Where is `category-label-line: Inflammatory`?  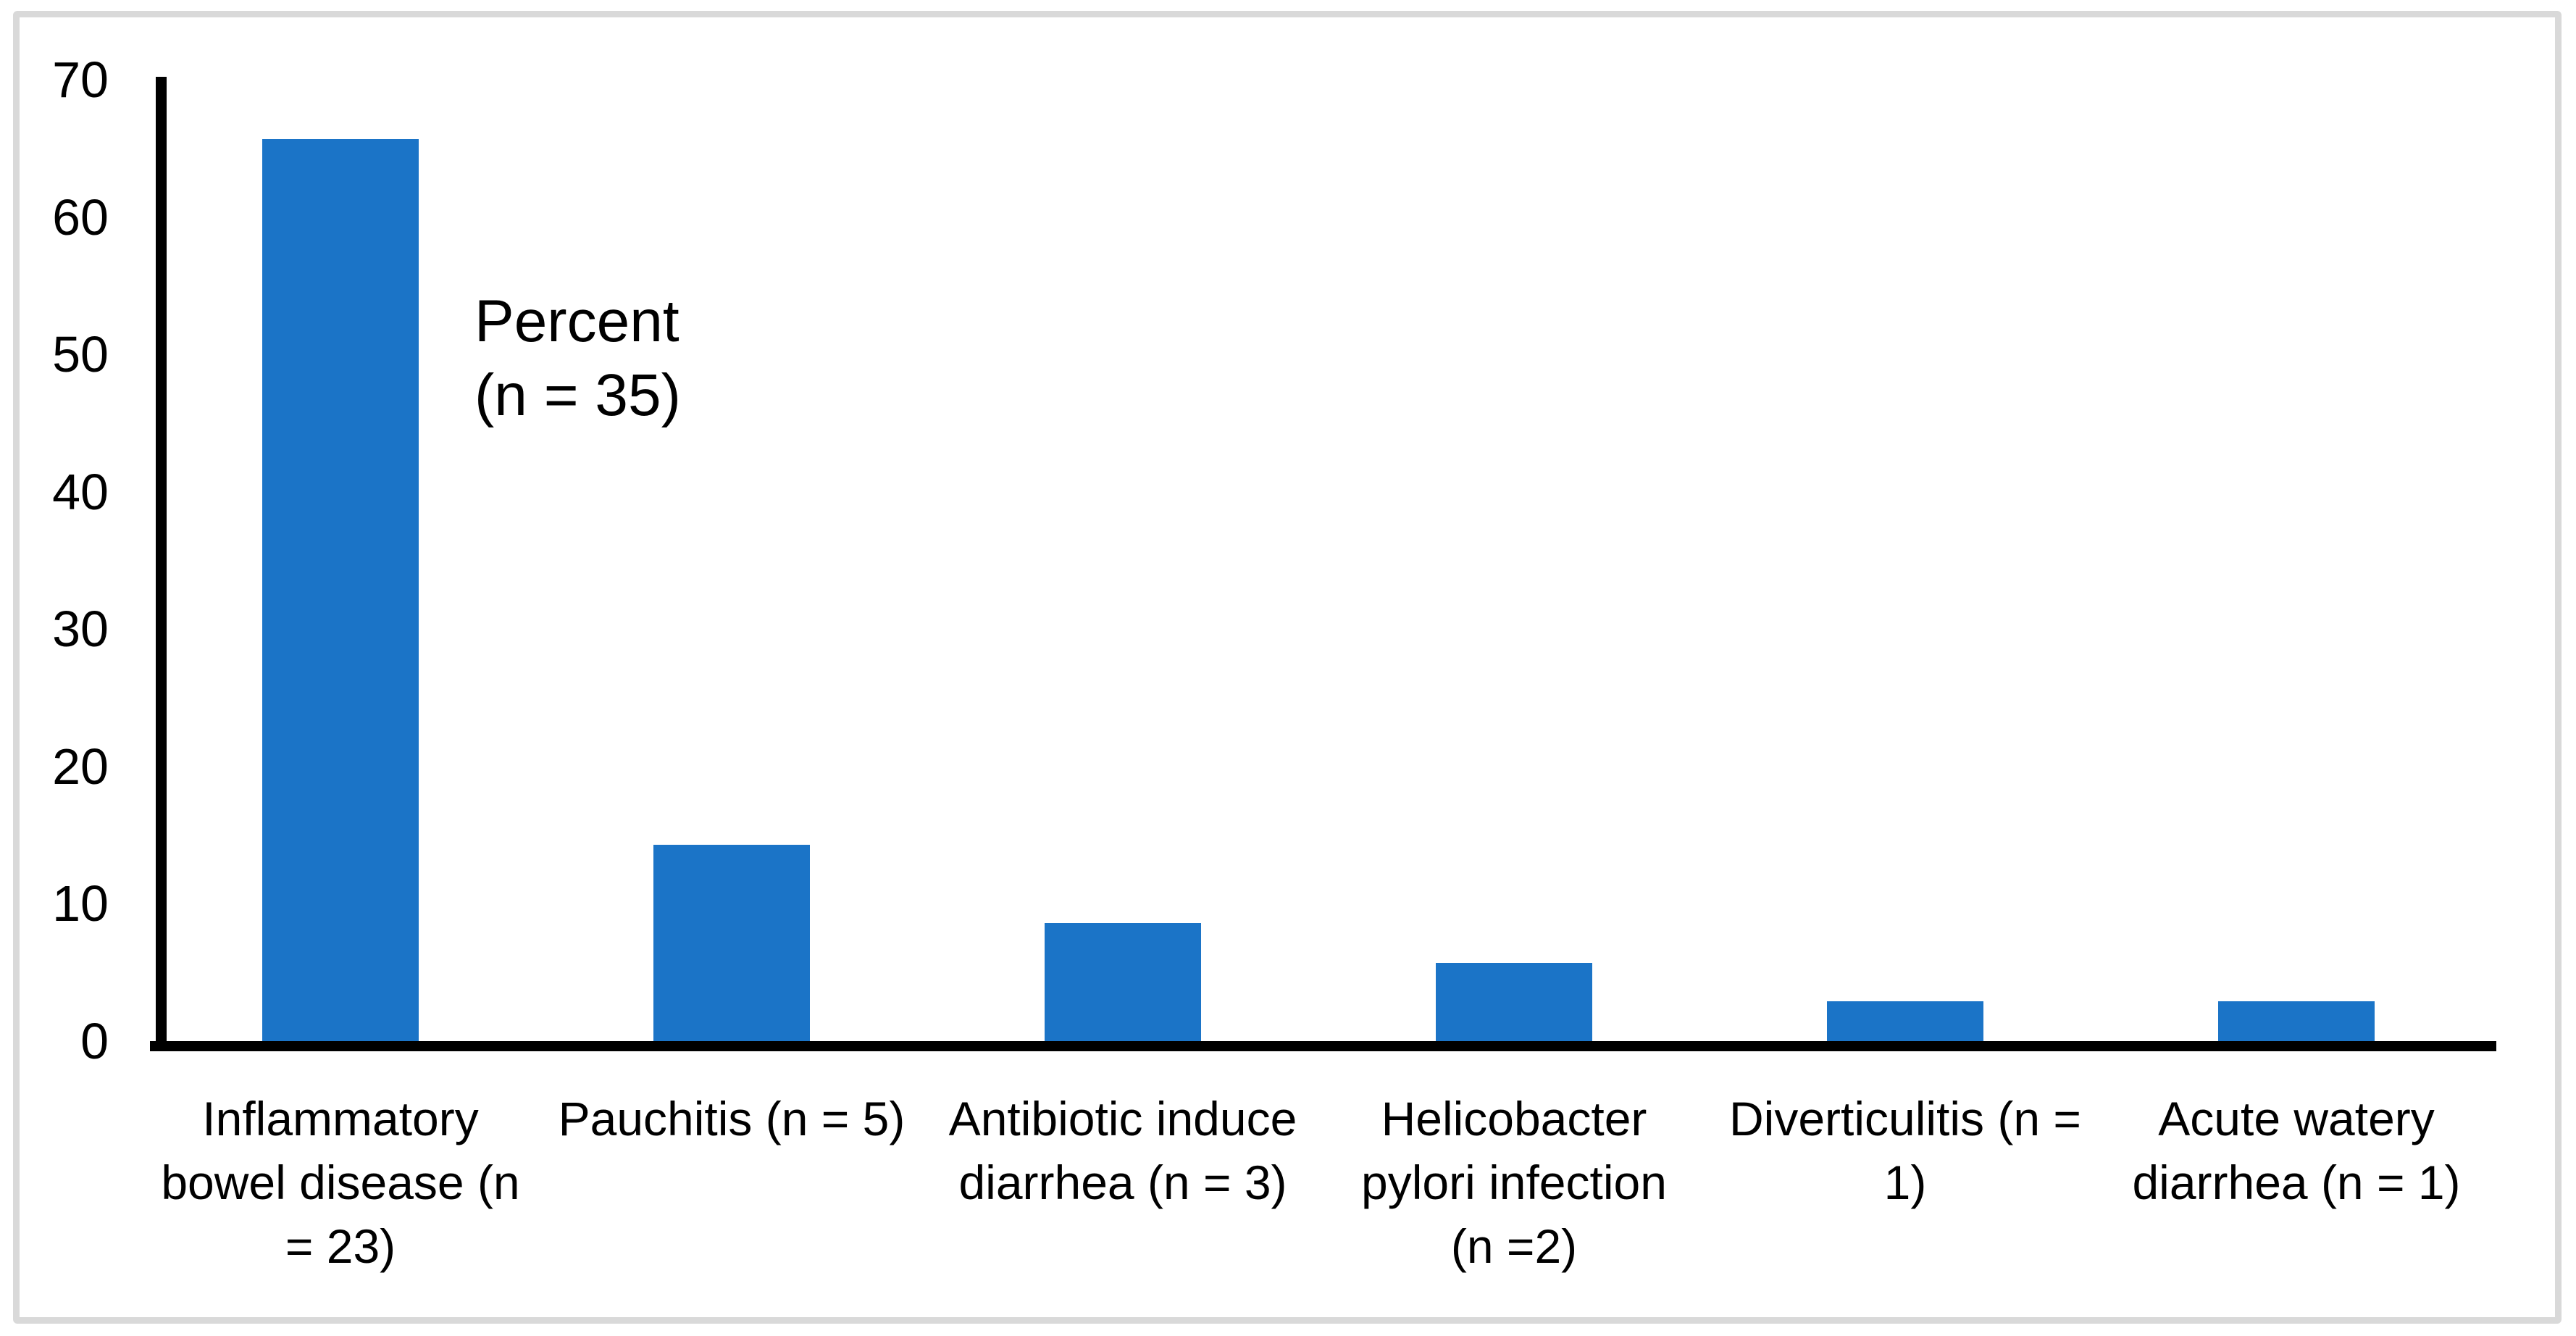 category-label-line: Inflammatory is located at coordinates (340, 1118).